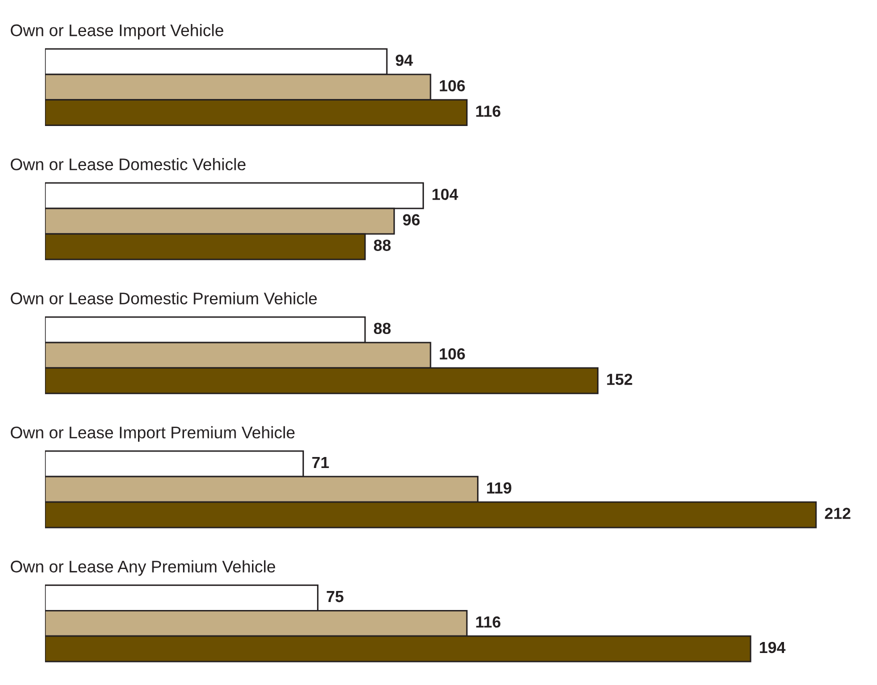 This screenshot has height=685, width=877. Describe the element at coordinates (320, 462) in the screenshot. I see `data-label: 71` at that location.